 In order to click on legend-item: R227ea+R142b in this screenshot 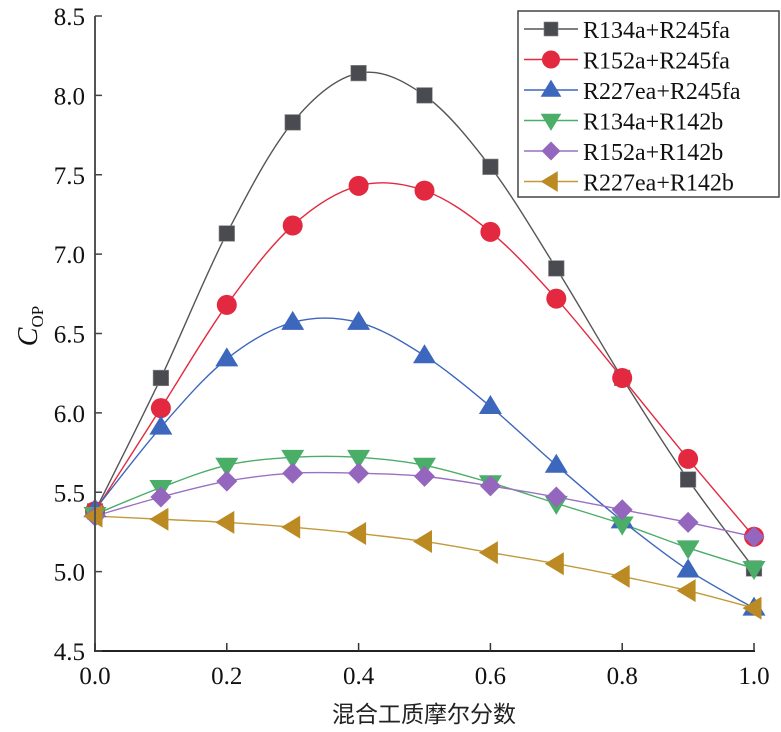, I will do `click(629, 184)`.